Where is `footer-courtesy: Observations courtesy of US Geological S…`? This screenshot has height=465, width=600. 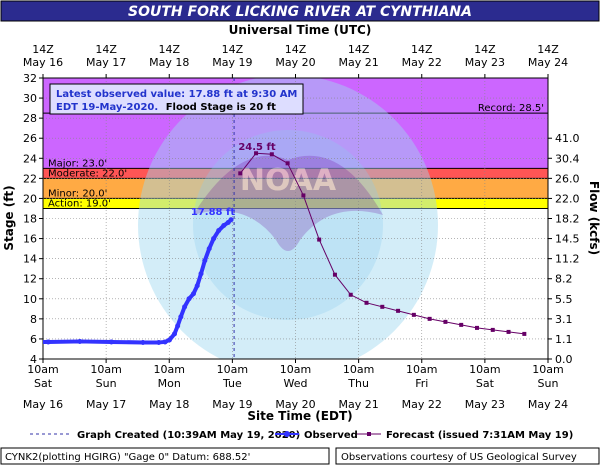
footer-courtesy: Observations courtesy of US Geological S… is located at coordinates (459, 457).